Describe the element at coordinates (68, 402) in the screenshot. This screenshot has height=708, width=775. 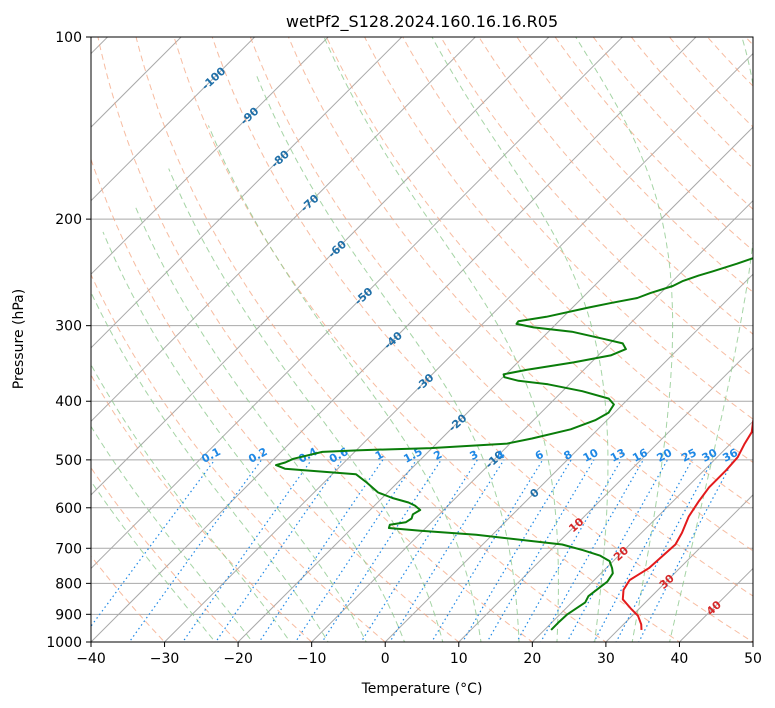
I see `y-tick-label: 400` at that location.